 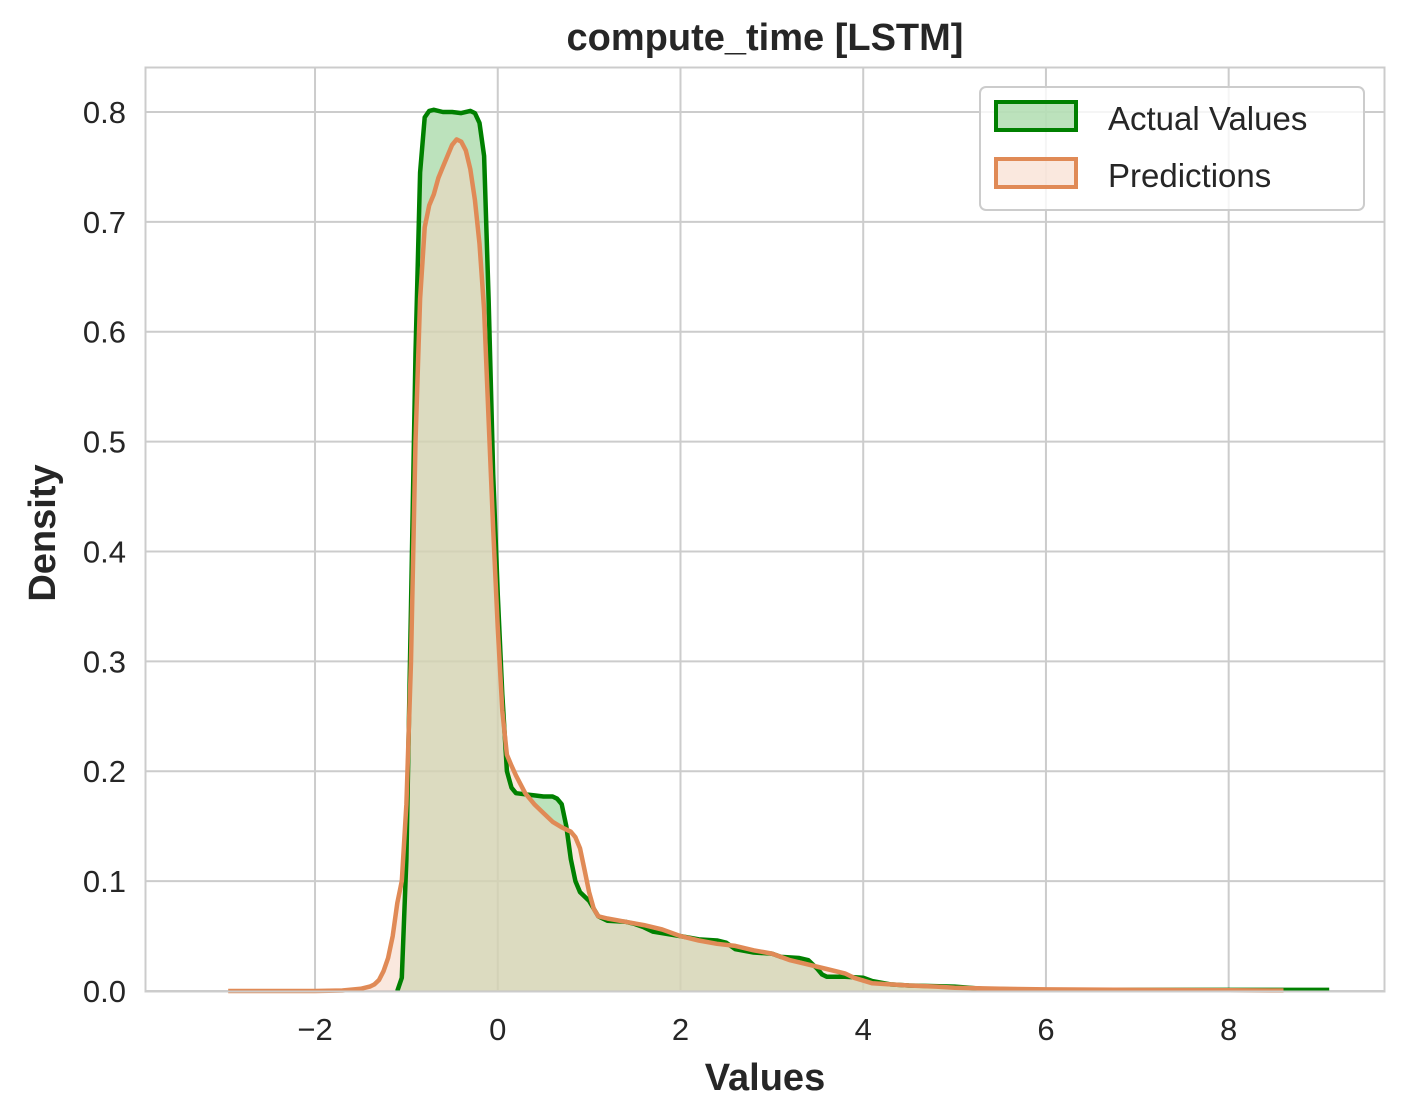 What do you see at coordinates (1207, 118) in the screenshot?
I see `legend-label-actual-values: Actual Values` at bounding box center [1207, 118].